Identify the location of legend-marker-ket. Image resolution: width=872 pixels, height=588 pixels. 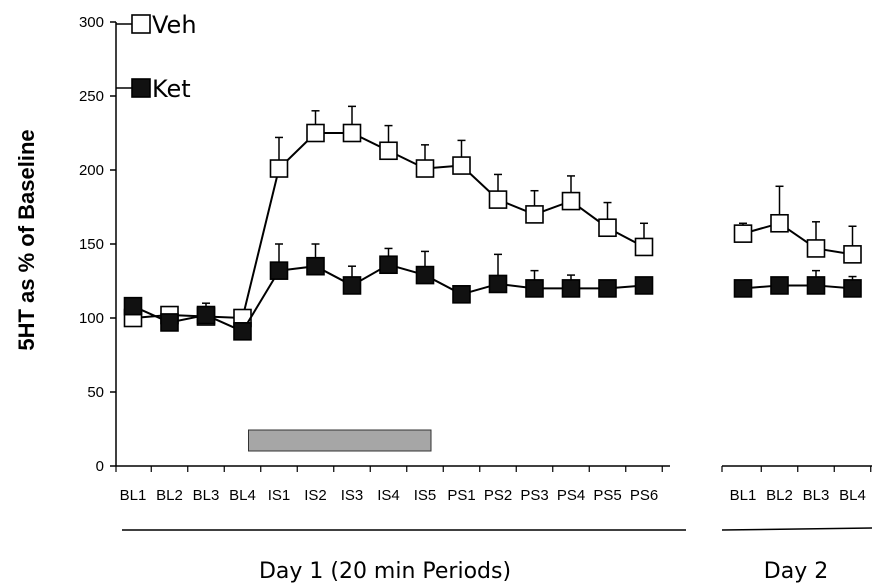
(141, 88).